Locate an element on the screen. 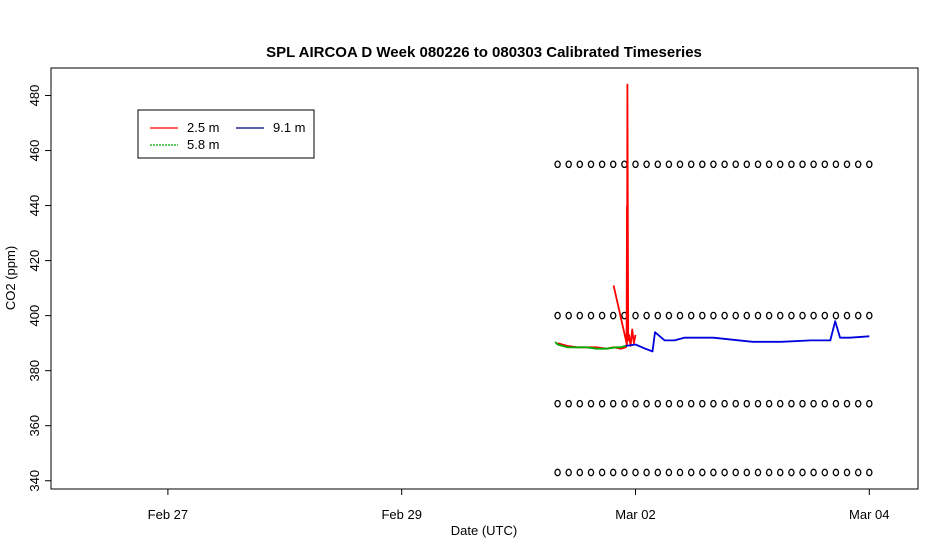 The width and height of the screenshot is (936, 545). x-axis-label: Date (UTC) is located at coordinates (484, 530).